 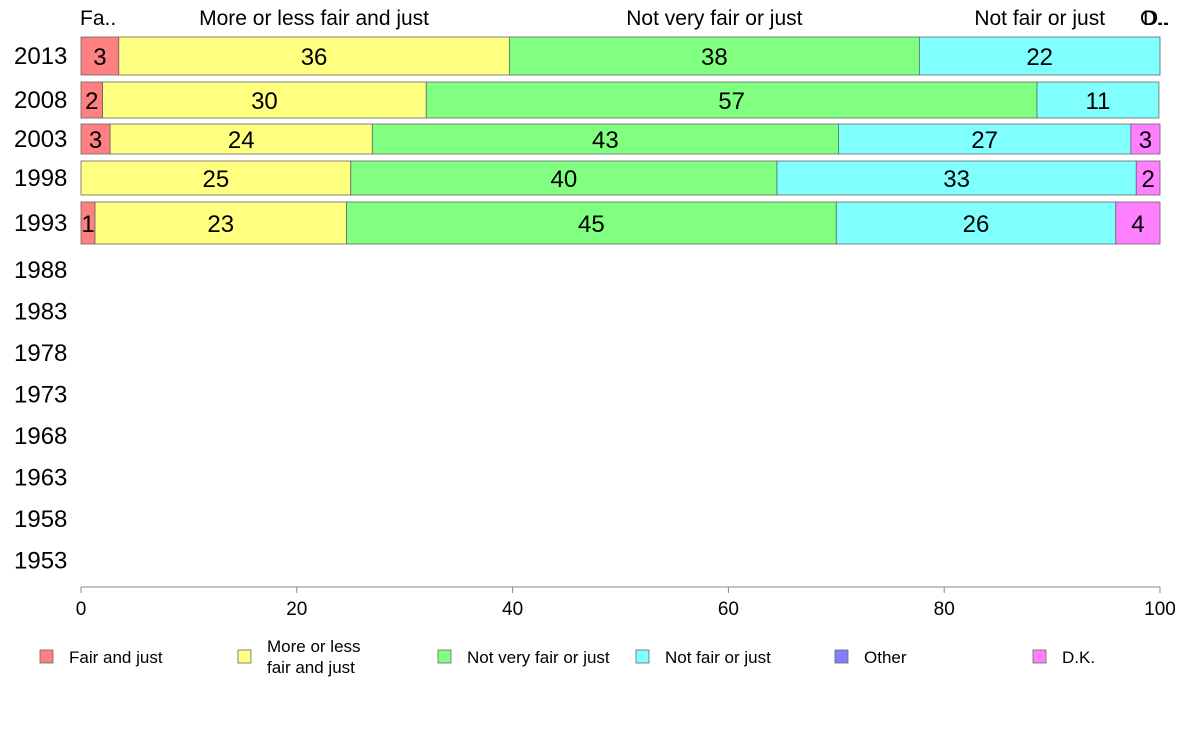 I want to click on bar-value-label-1998-series-5: 2, so click(x=1147, y=179).